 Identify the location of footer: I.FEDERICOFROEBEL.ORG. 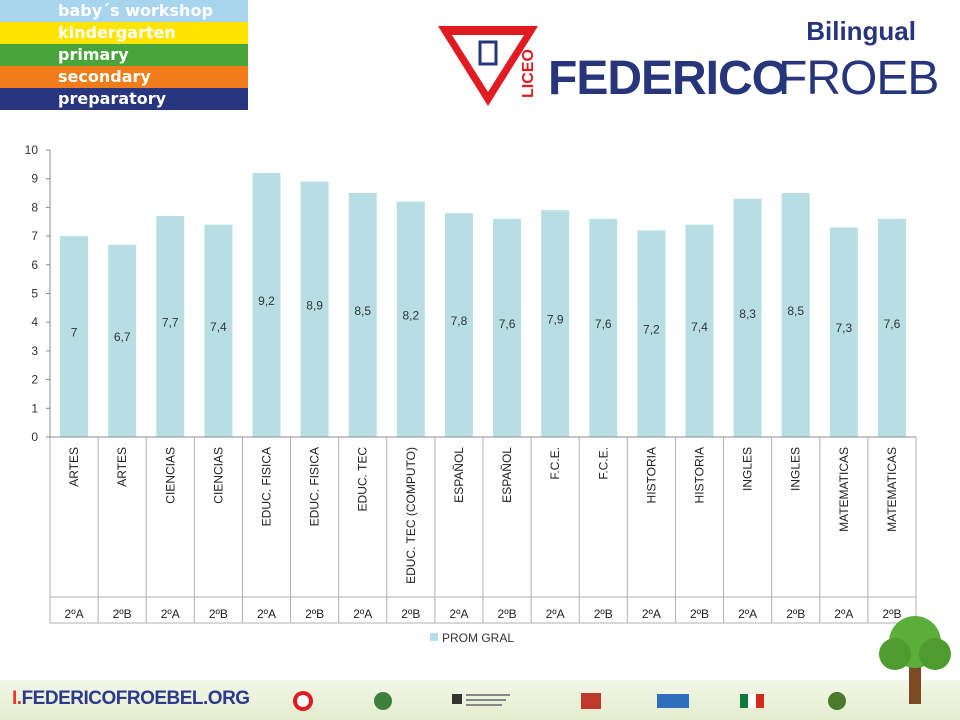
(480, 695).